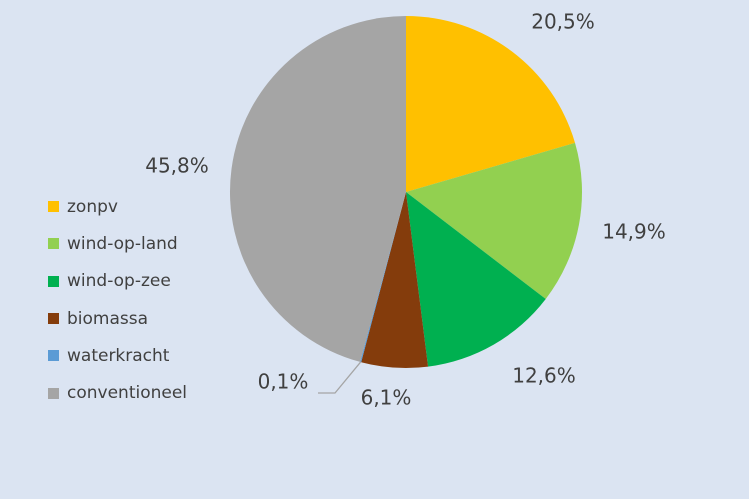  I want to click on legend-item-wind-op-land: wind-op-land, so click(117, 243).